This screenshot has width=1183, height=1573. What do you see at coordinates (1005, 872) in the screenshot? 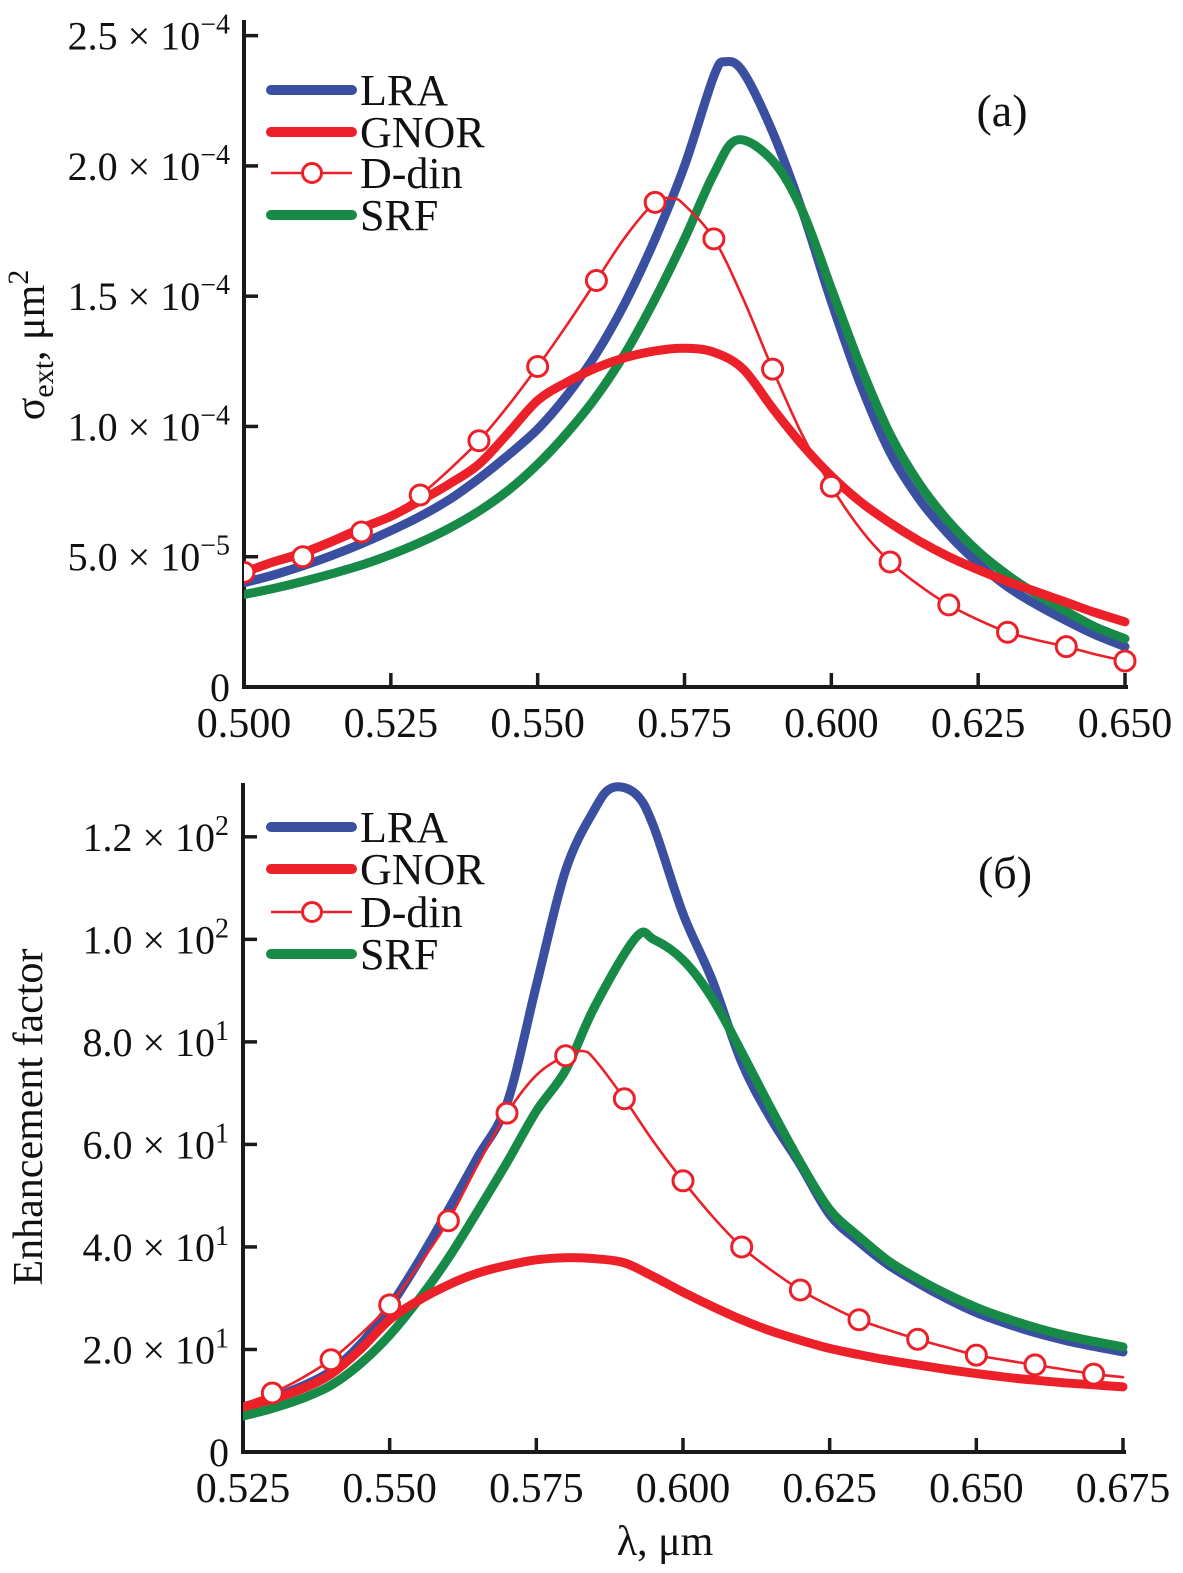
I see `panel-label-b: (б)` at bounding box center [1005, 872].